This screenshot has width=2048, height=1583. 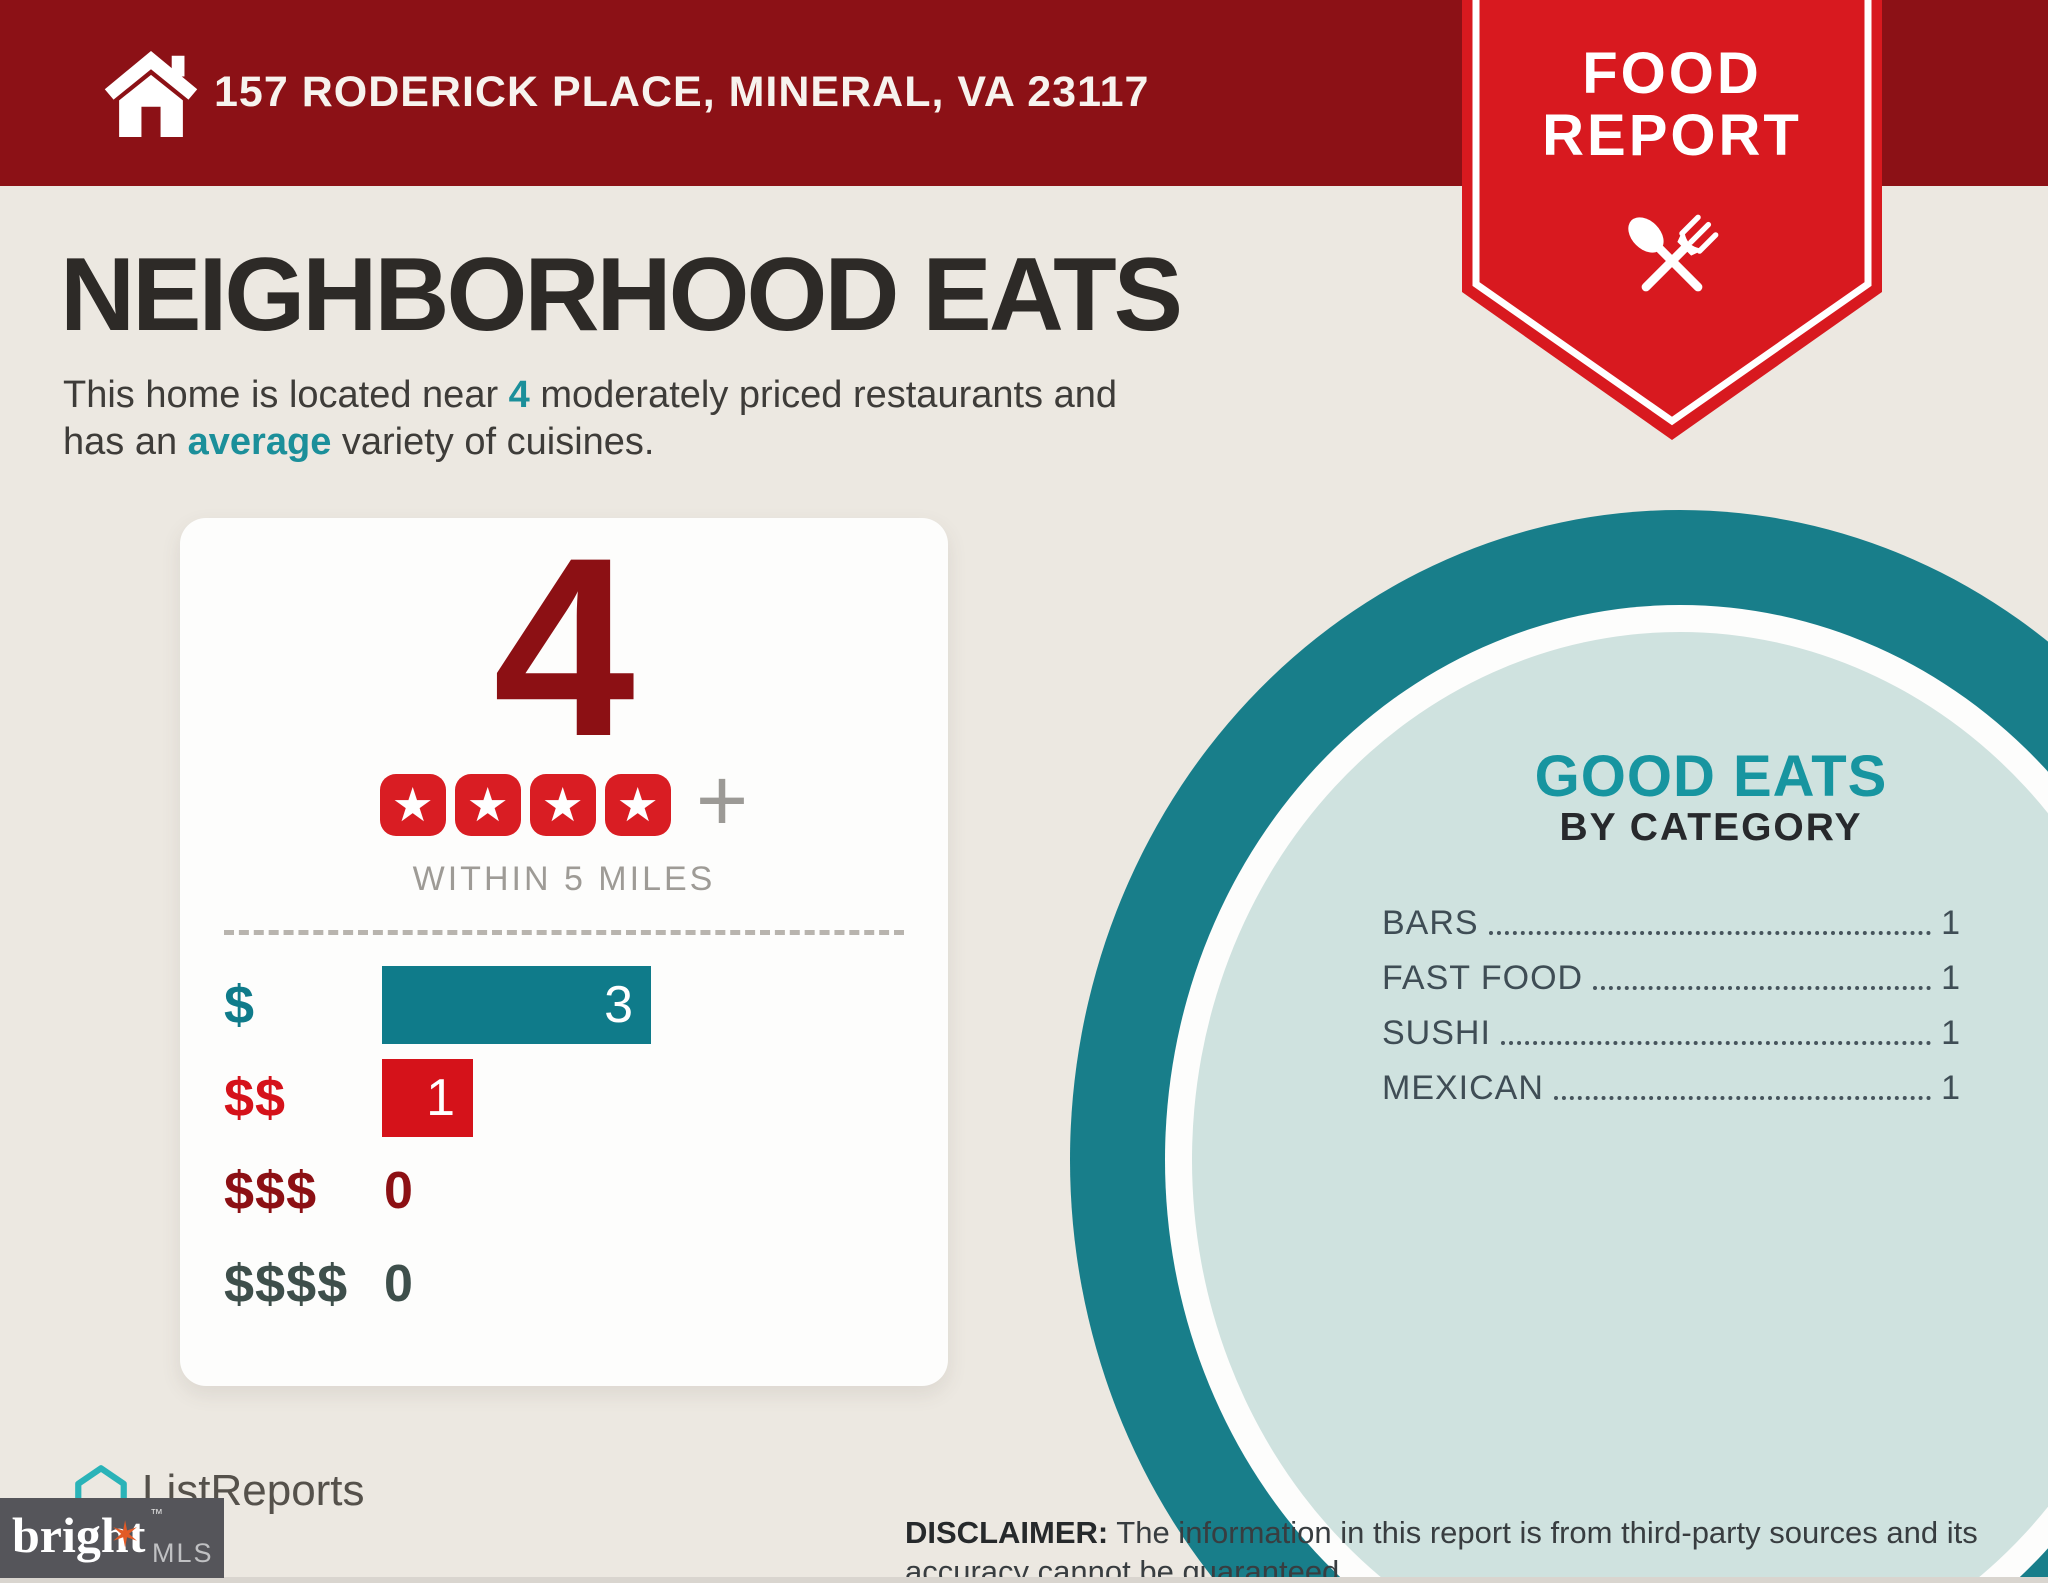 What do you see at coordinates (1671, 919) in the screenshot?
I see `category-row: BARS 1` at bounding box center [1671, 919].